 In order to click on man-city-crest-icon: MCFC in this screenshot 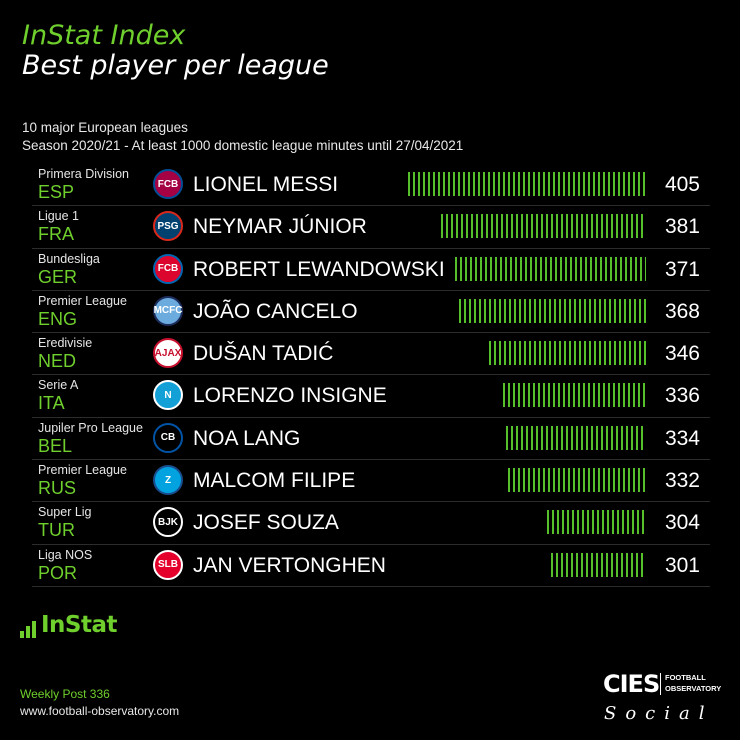, I will do `click(168, 310)`.